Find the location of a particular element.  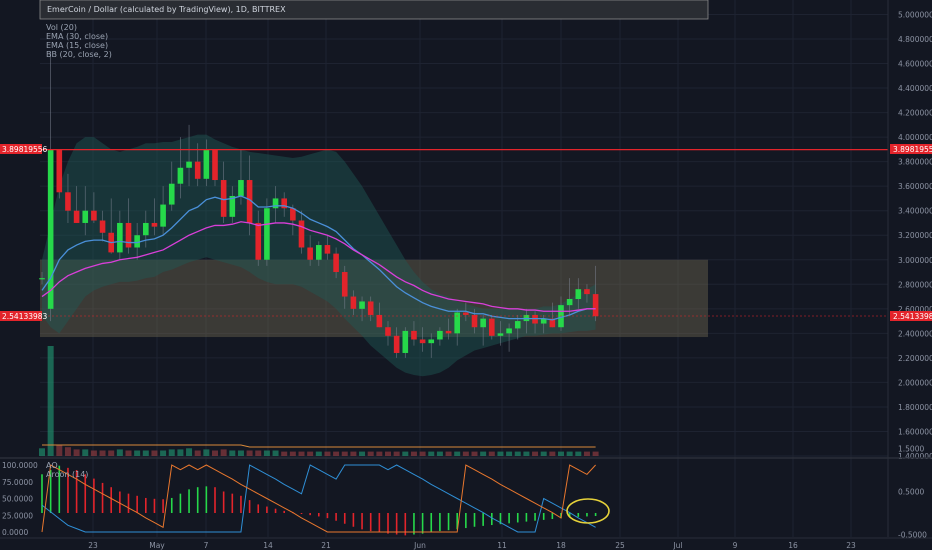

osc-left-axis-label: 75.0000 is located at coordinates (17, 482).